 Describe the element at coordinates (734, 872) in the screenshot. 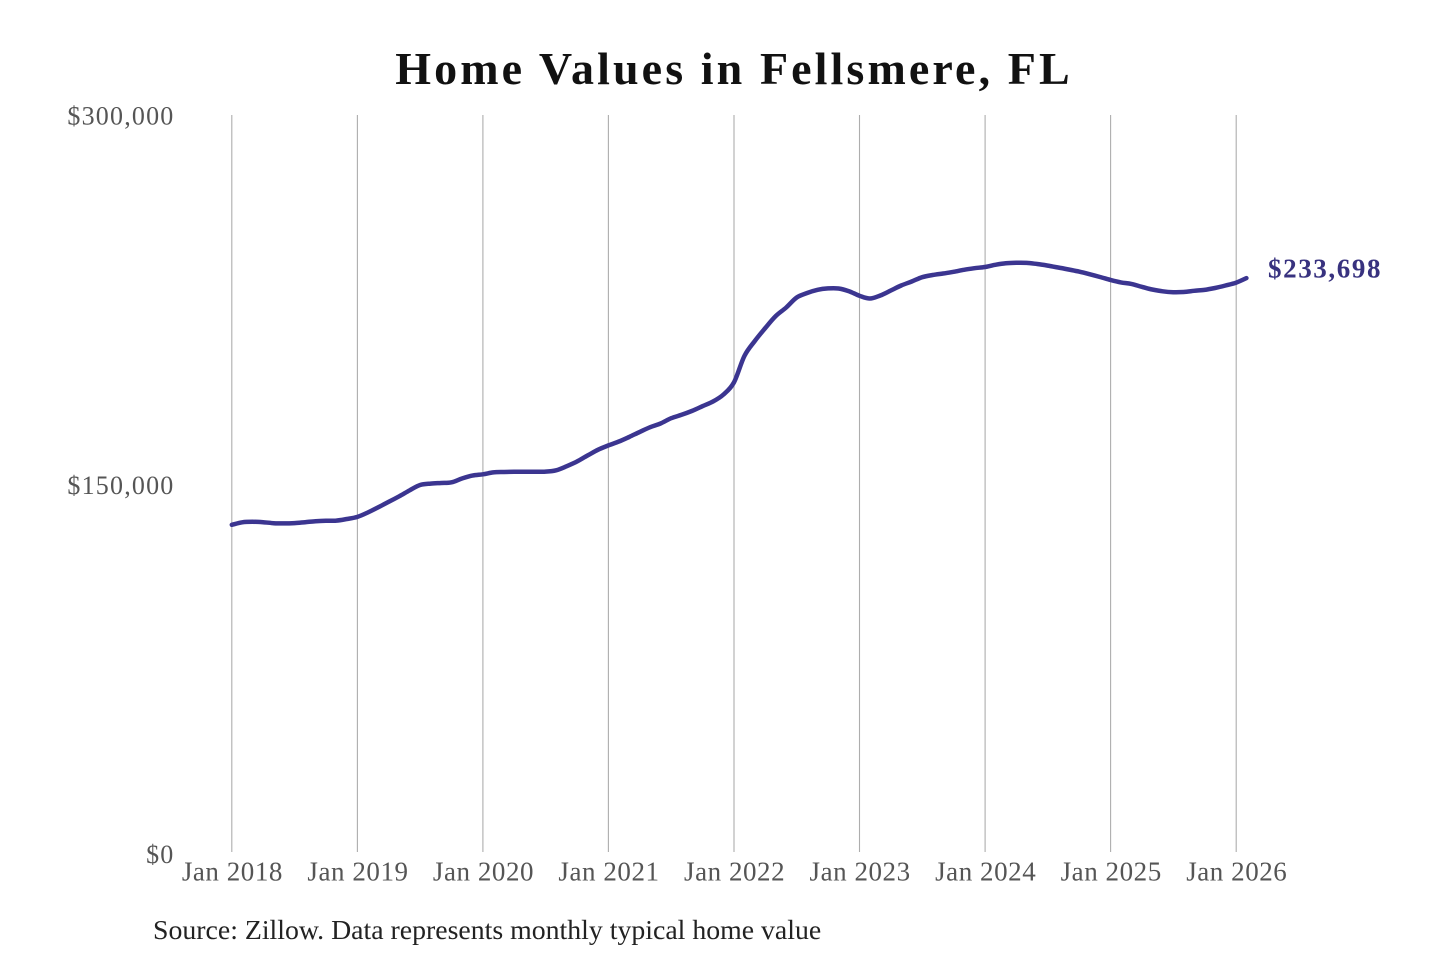

I see `svg-text: Jan 2022` at that location.